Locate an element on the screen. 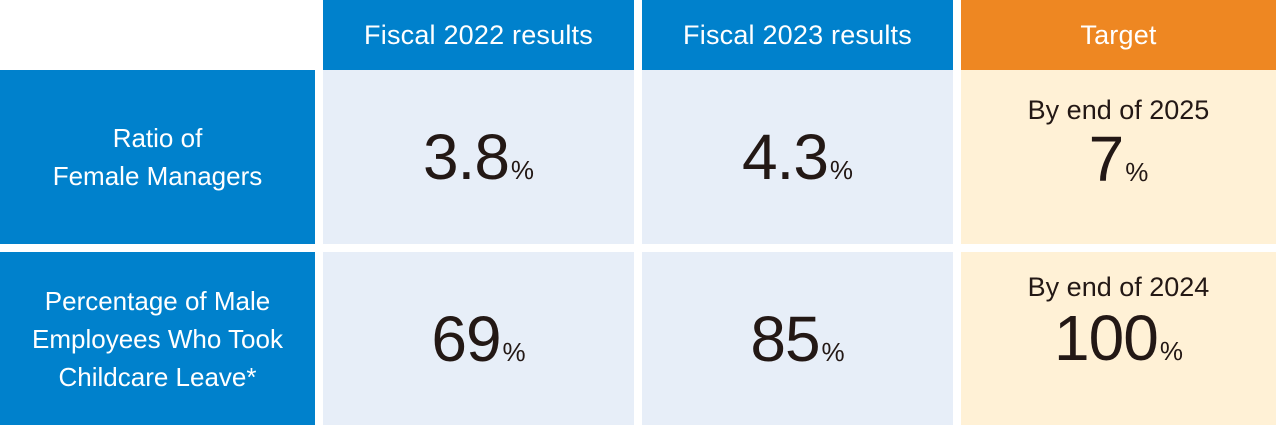 The image size is (1276, 425). row-header-line: Female Managers is located at coordinates (157, 176).